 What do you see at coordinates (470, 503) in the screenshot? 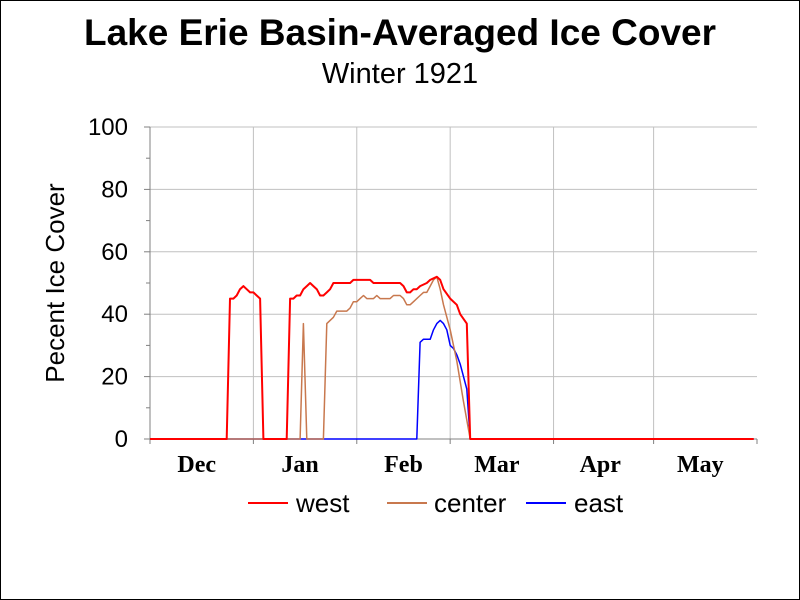
I see `legend-label-center: center` at bounding box center [470, 503].